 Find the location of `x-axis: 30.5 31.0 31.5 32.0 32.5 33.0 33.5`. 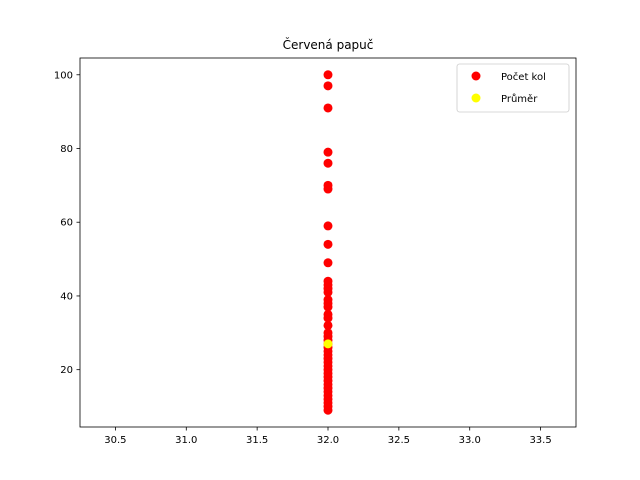

x-axis: 30.5 31.0 31.5 32.0 32.5 33.0 33.5 is located at coordinates (328, 436).